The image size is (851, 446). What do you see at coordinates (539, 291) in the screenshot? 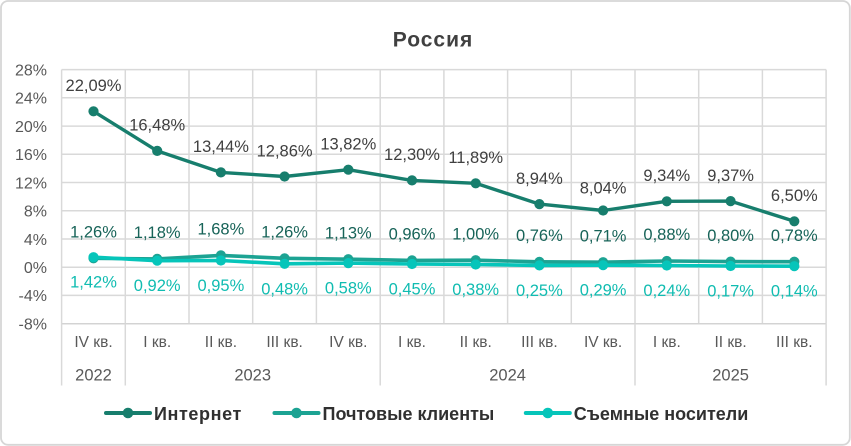
I see `svg-text: 0,25%` at bounding box center [539, 291].